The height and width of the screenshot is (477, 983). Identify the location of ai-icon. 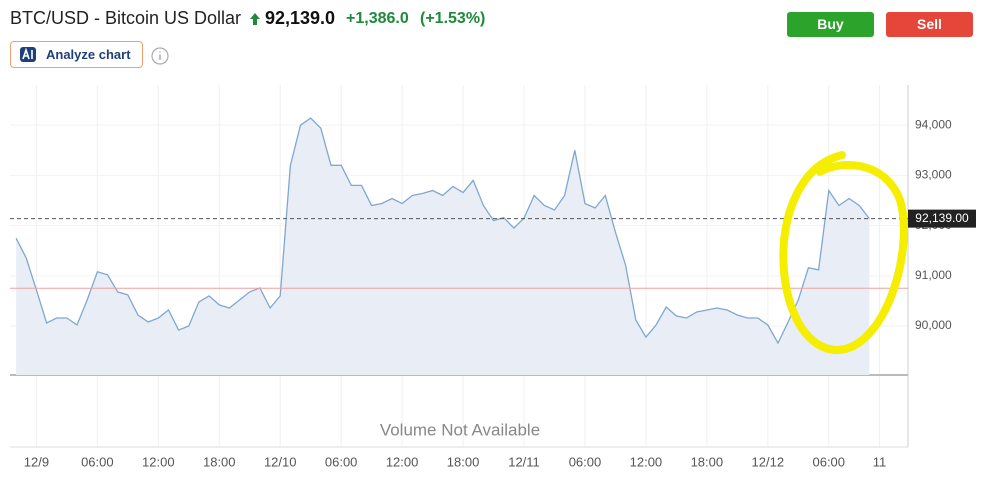
(28, 54).